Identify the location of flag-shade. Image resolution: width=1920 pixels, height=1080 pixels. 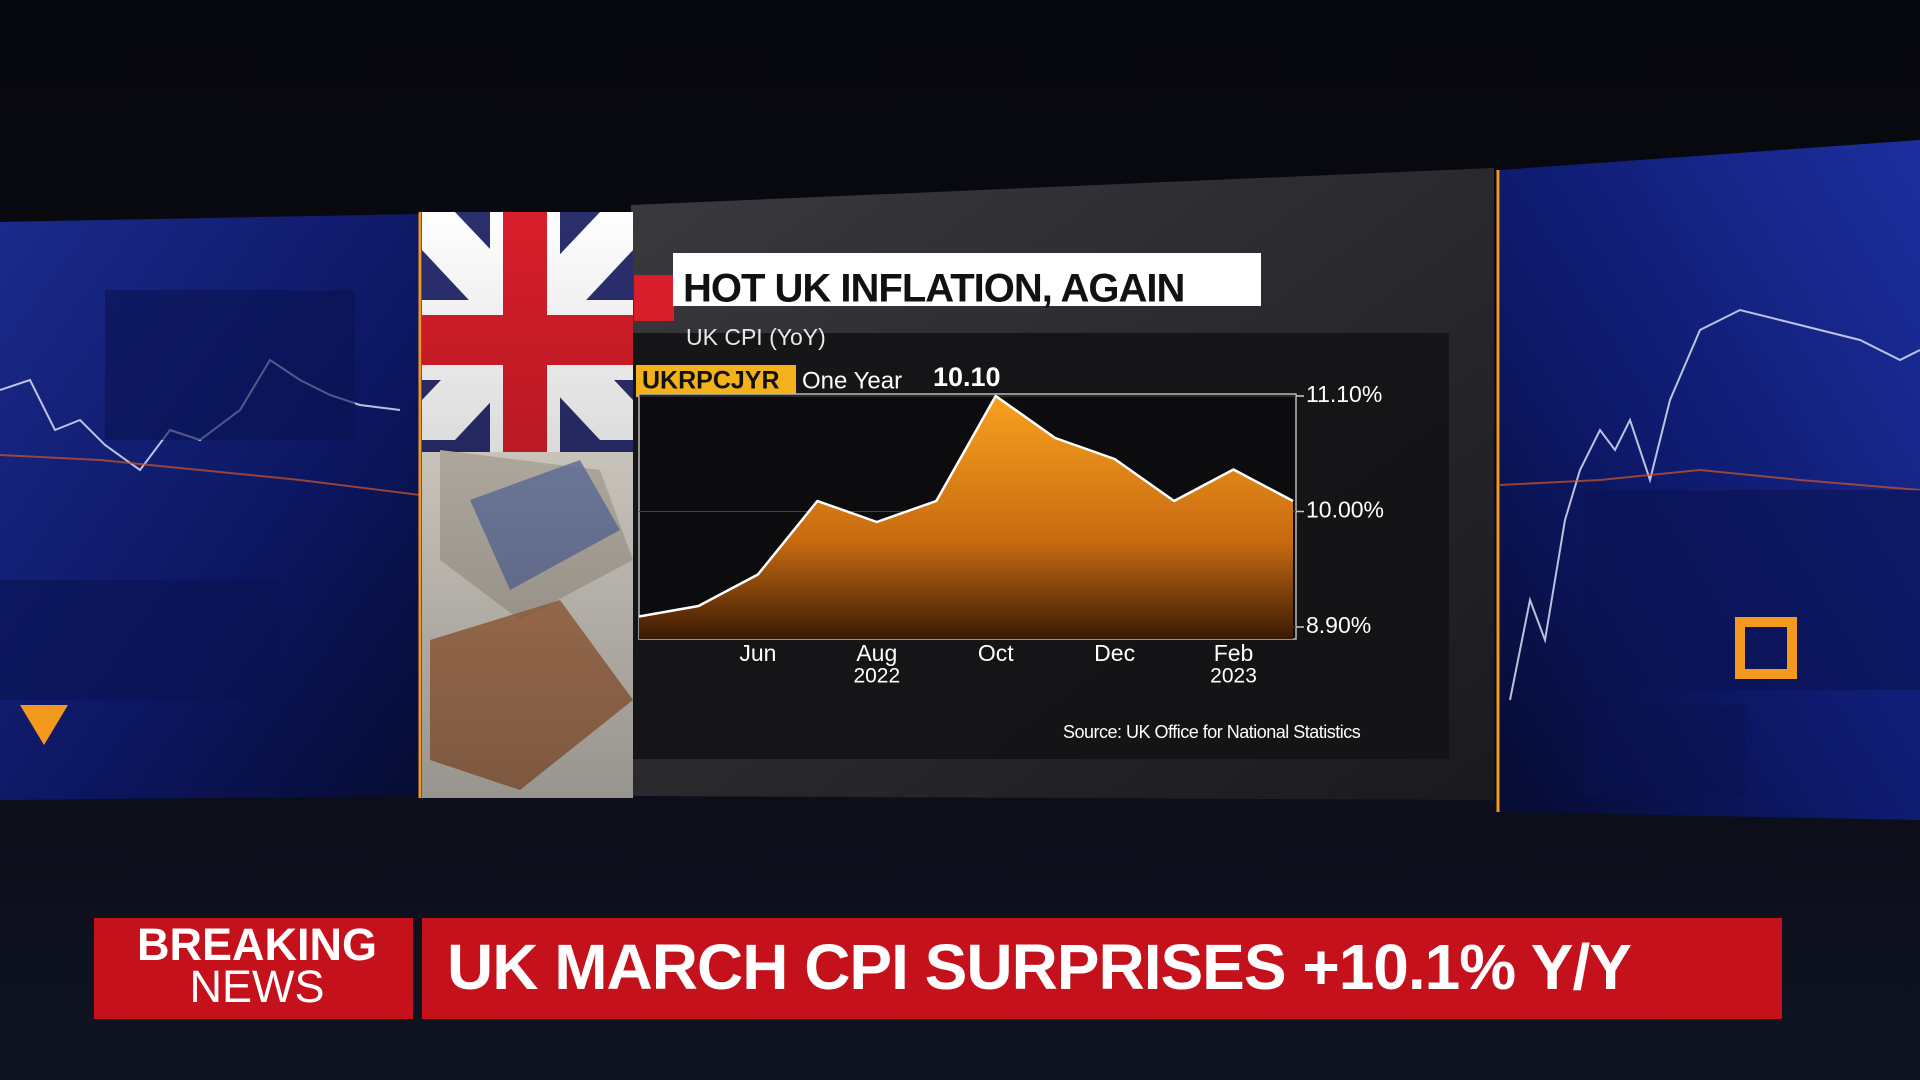
(527, 505).